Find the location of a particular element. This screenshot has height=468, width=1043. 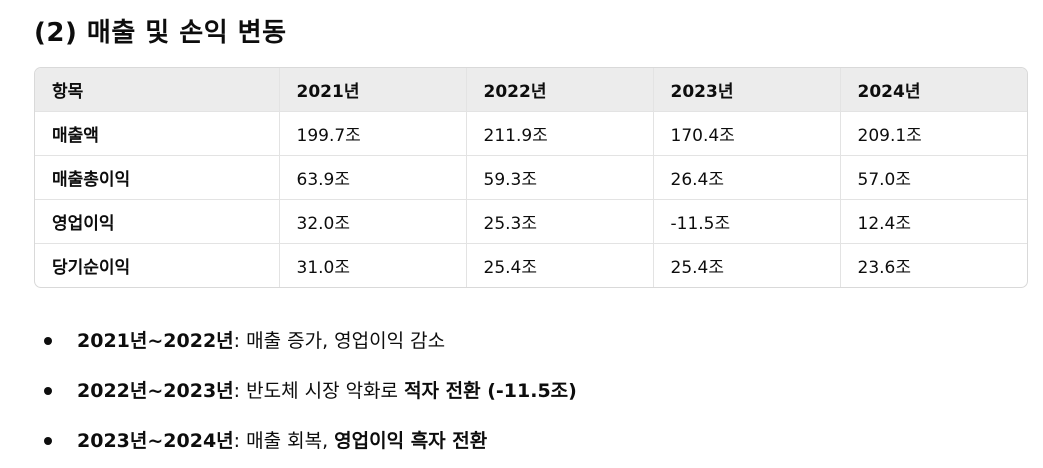

table-row: 당기순이익 31.0조 25.4조 25.4조 23.6조 is located at coordinates (531, 265).